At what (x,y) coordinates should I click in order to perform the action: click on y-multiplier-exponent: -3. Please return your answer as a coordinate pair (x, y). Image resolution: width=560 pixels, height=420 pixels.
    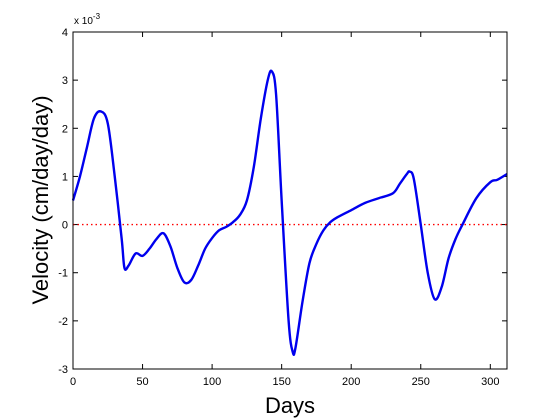
    Looking at the image, I should click on (97, 16).